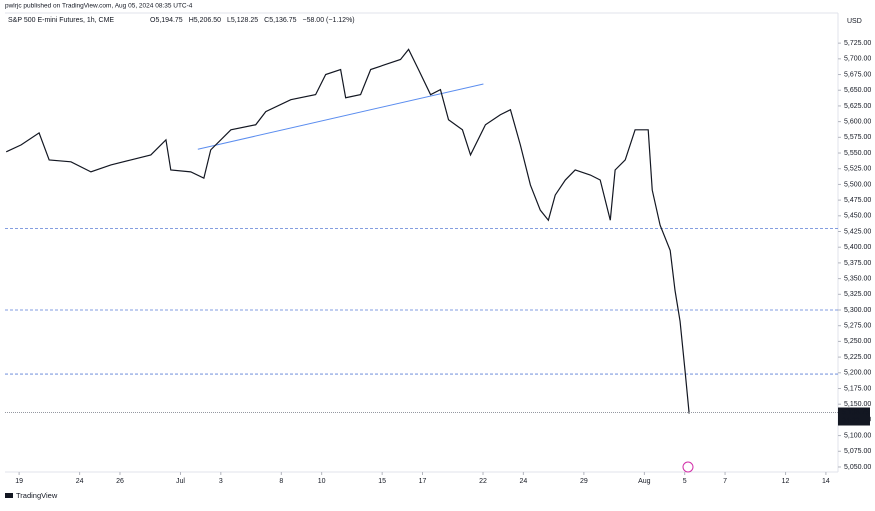  I want to click on ohlc-value: L5,128.25, so click(242, 20).